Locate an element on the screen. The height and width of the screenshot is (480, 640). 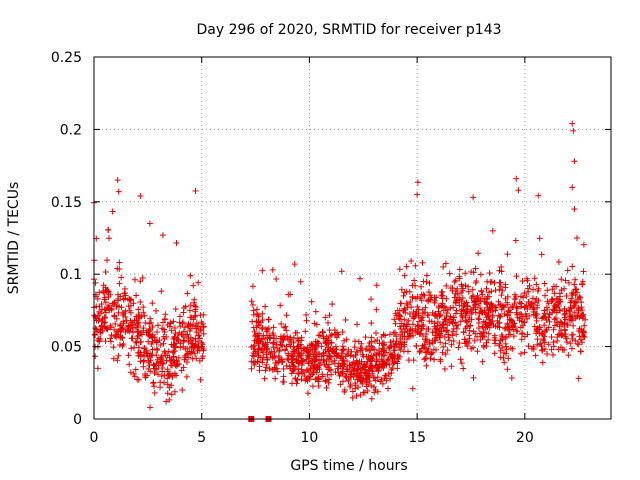
y-tick-label: 0 is located at coordinates (77, 420).